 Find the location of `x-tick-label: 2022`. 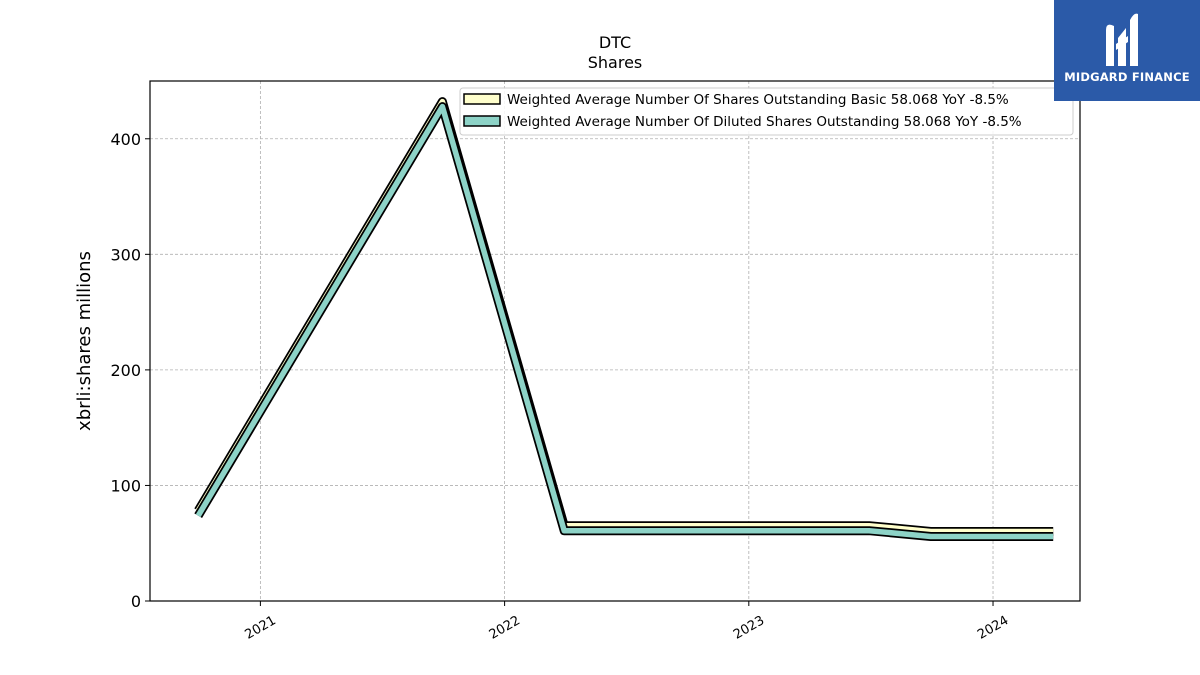

x-tick-label: 2022 is located at coordinates (505, 628).